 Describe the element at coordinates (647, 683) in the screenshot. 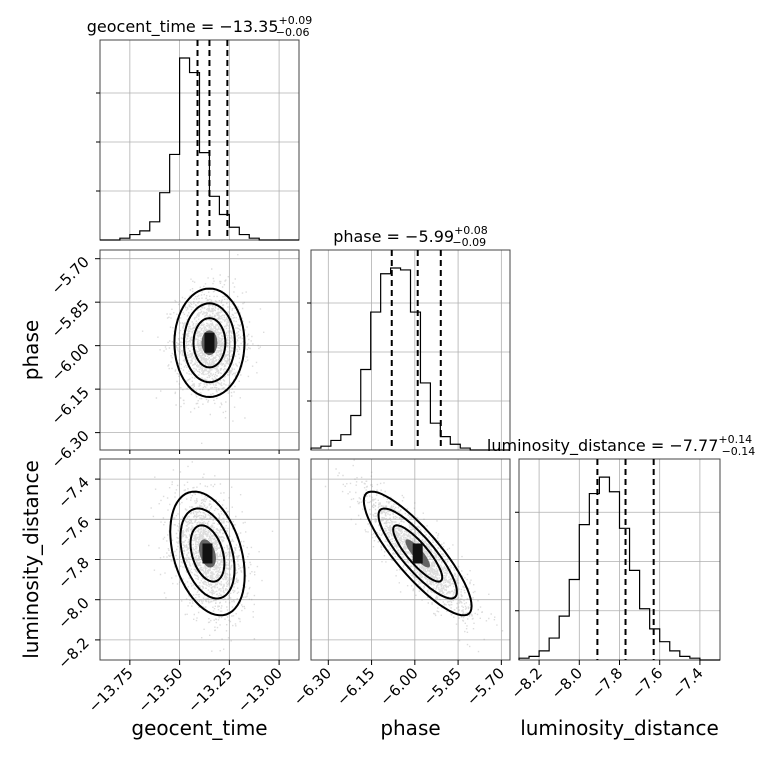

I see `xtick-label-luminosity_distance-3: −7.6` at that location.